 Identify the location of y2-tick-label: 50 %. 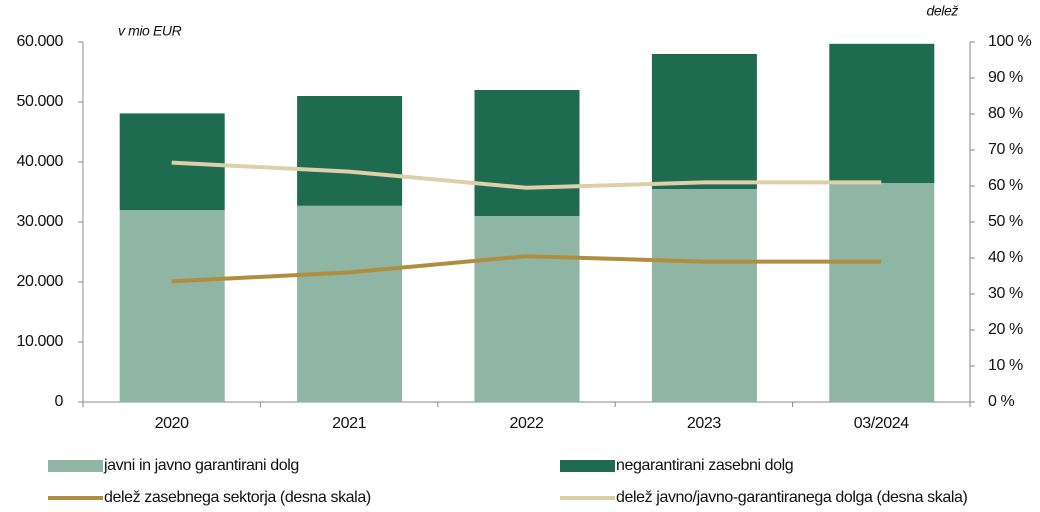
(1005, 221).